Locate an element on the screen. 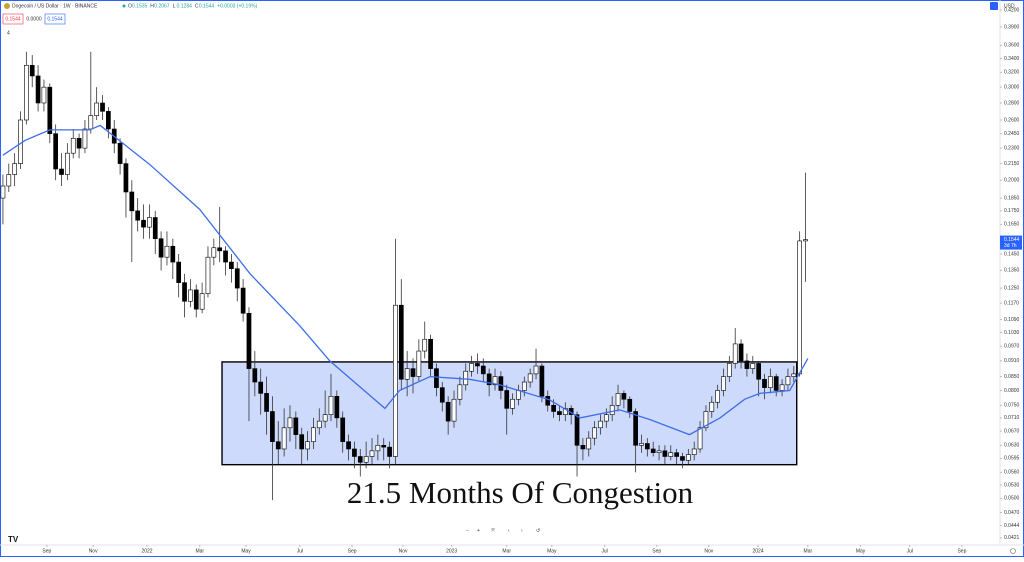 The image size is (1024, 562). coin-icon is located at coordinates (7, 6).